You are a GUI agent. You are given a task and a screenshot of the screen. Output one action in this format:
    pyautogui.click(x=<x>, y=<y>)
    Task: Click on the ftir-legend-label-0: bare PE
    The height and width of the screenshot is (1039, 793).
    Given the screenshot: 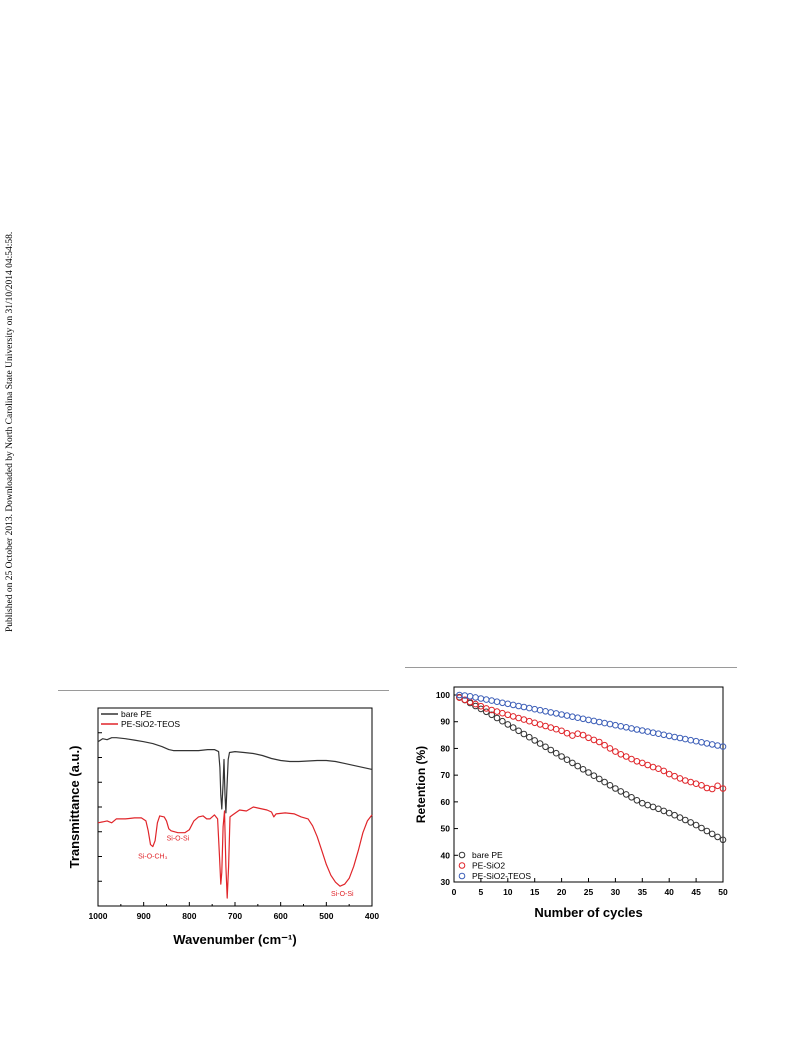 What is the action you would take?
    pyautogui.click(x=136, y=714)
    